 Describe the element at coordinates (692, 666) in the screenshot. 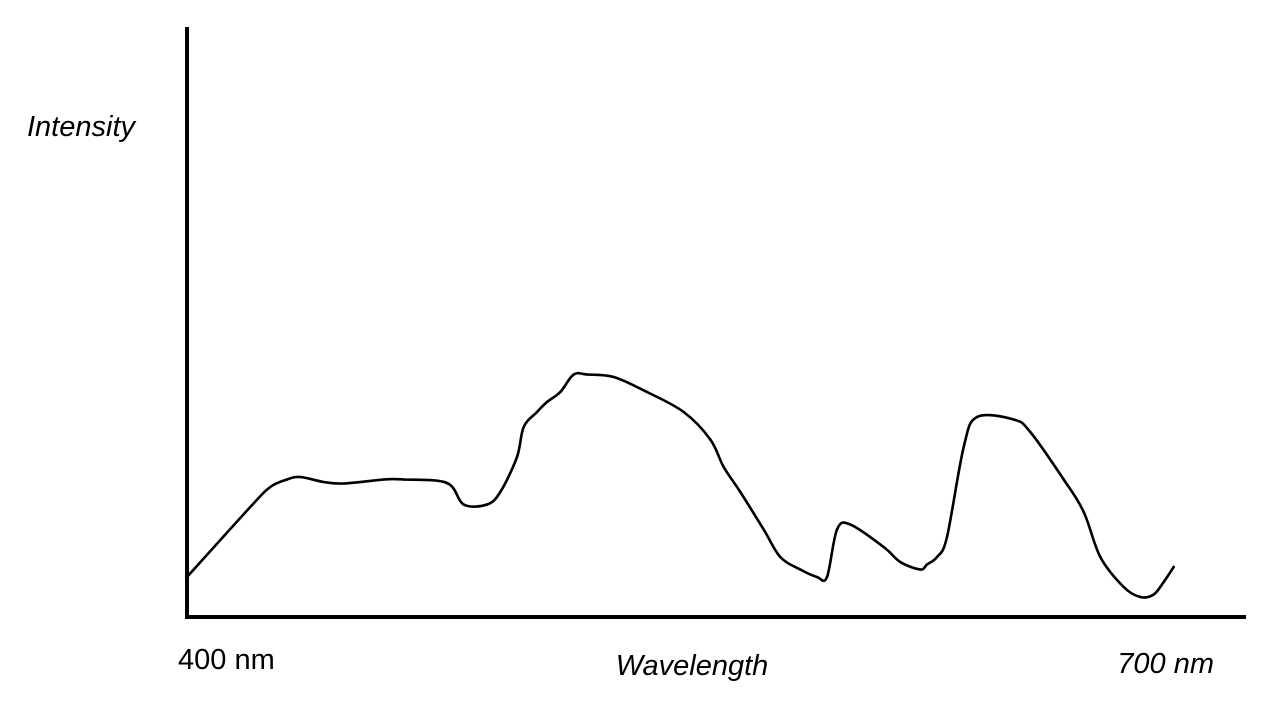

I see `x-axis-label: Wavelength` at that location.